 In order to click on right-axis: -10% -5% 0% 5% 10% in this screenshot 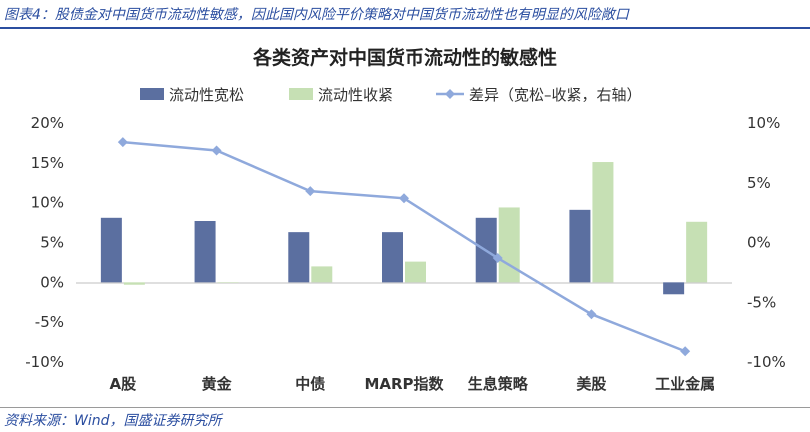, I will do `click(766, 242)`.